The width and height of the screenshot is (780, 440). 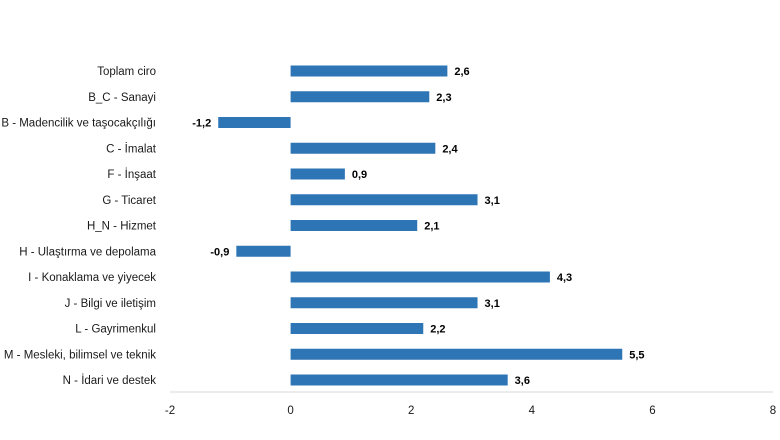 What do you see at coordinates (652, 411) in the screenshot?
I see `x-tick-label: 6` at bounding box center [652, 411].